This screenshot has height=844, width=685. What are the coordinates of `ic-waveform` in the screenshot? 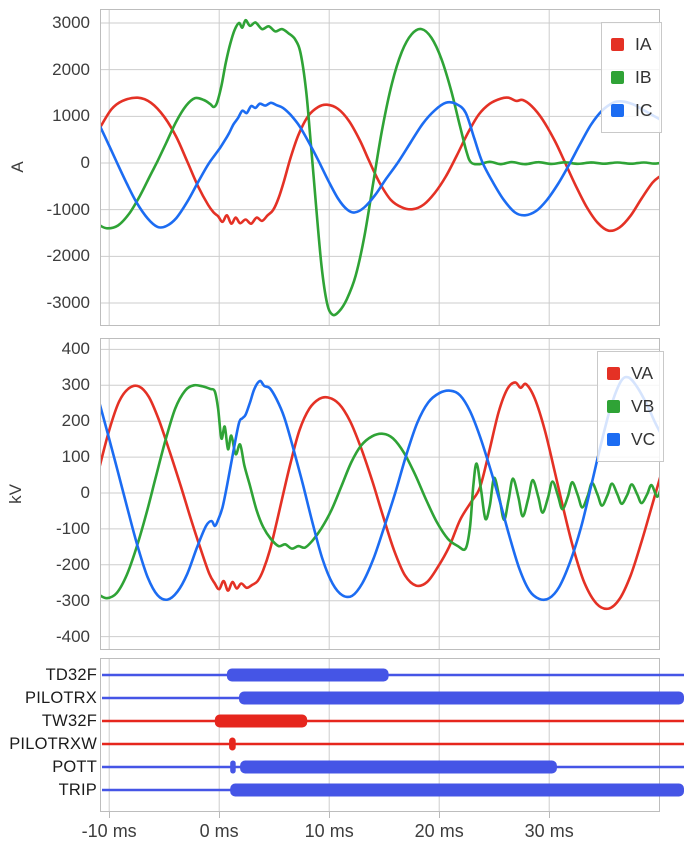 It's located at (380, 164).